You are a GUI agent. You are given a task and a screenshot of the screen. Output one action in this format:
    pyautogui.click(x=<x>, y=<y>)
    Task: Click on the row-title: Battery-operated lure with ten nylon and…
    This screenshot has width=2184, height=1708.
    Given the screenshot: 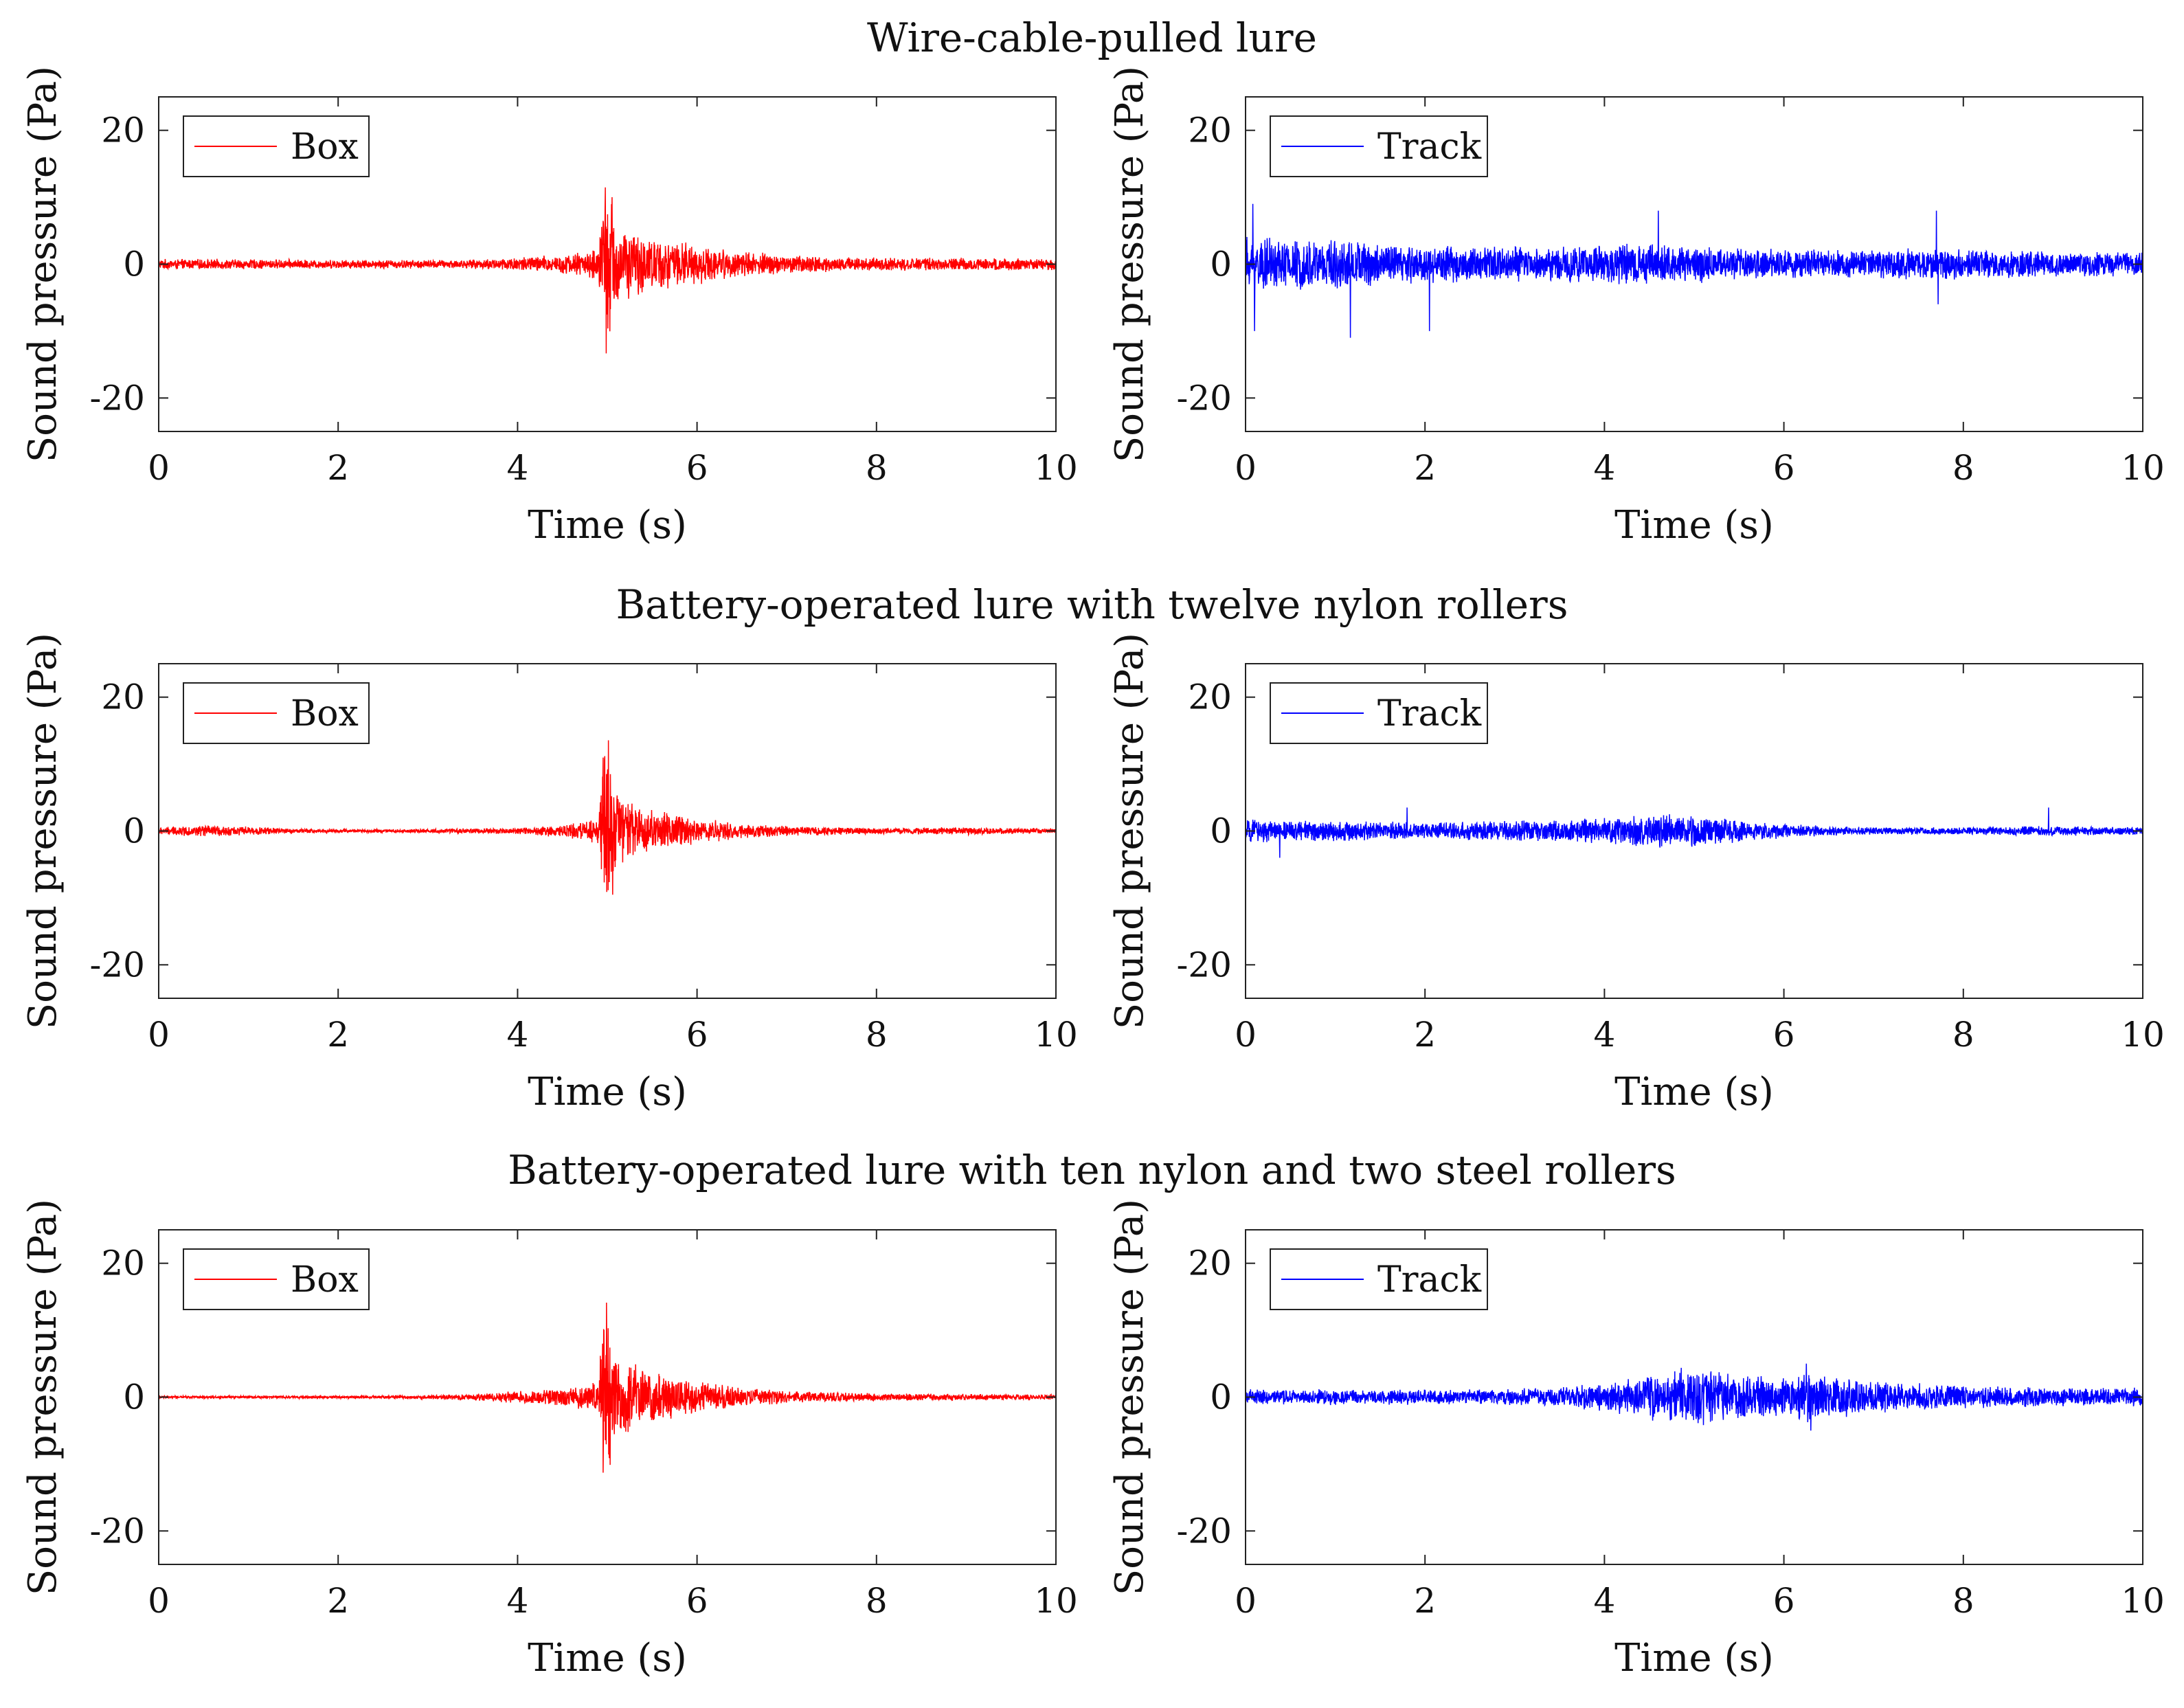 What is the action you would take?
    pyautogui.click(x=1092, y=1170)
    